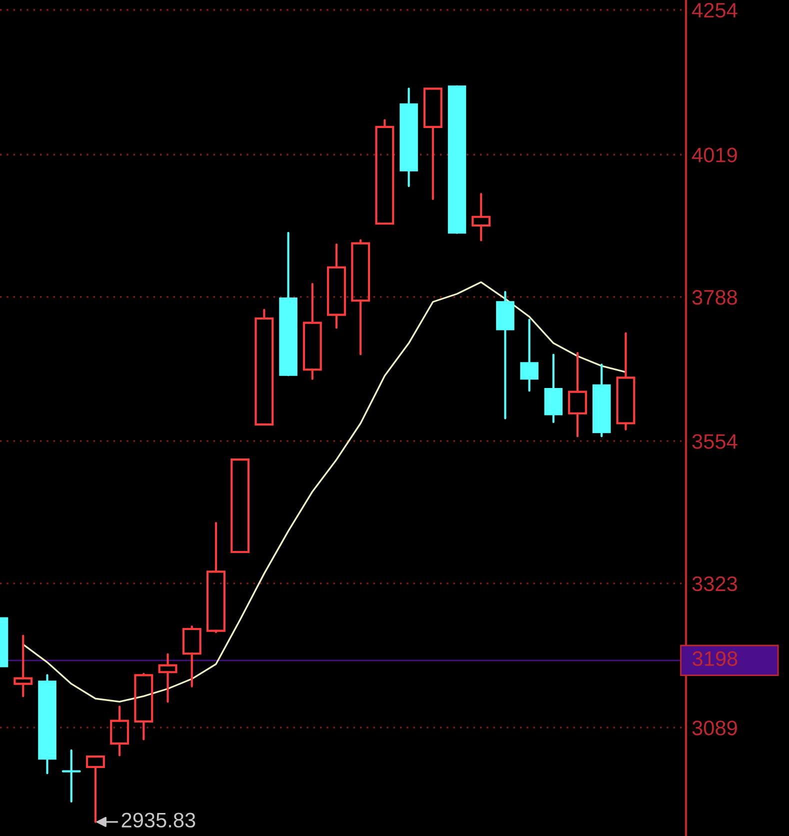 This screenshot has width=789, height=836. Describe the element at coordinates (159, 820) in the screenshot. I see `annotation: 2935.83` at that location.